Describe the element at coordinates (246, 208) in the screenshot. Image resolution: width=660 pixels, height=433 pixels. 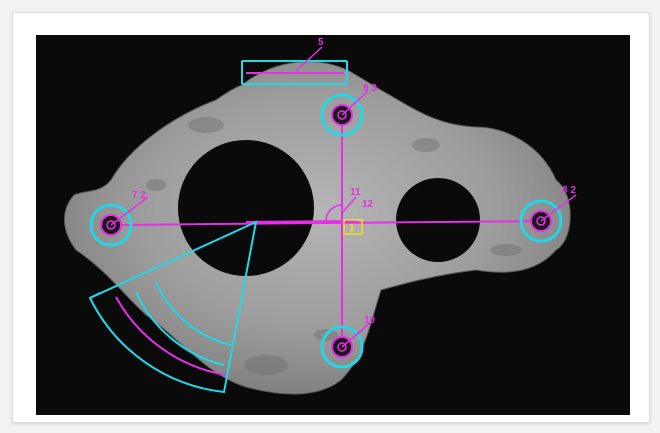
I see `large-bore-hole` at that location.